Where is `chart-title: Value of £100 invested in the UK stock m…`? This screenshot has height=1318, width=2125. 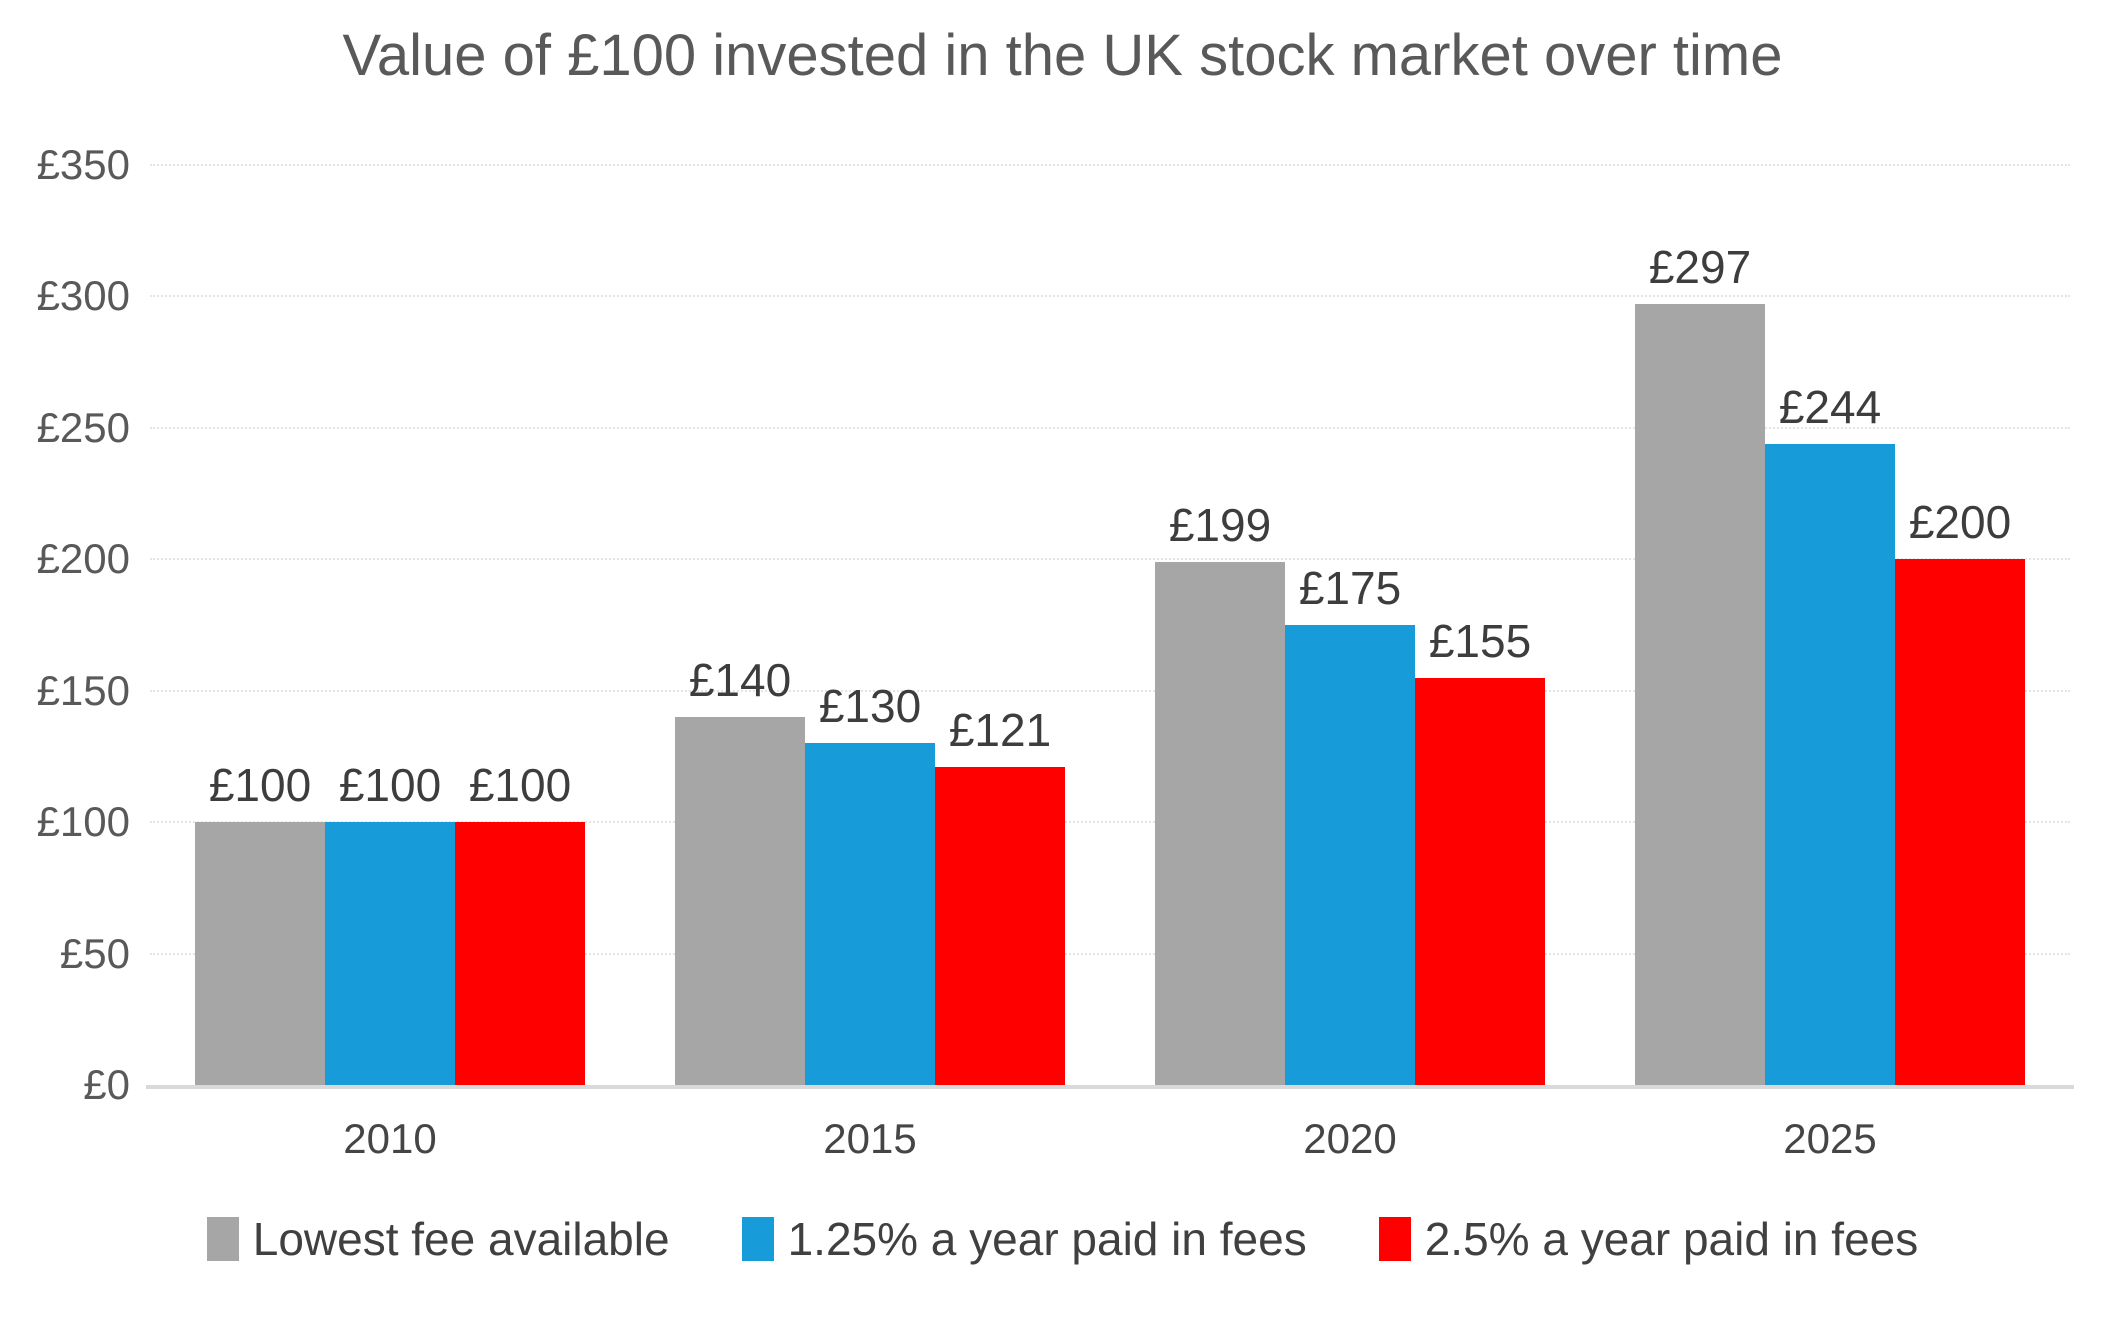 chart-title: Value of £100 invested in the UK stock m… is located at coordinates (1062, 55).